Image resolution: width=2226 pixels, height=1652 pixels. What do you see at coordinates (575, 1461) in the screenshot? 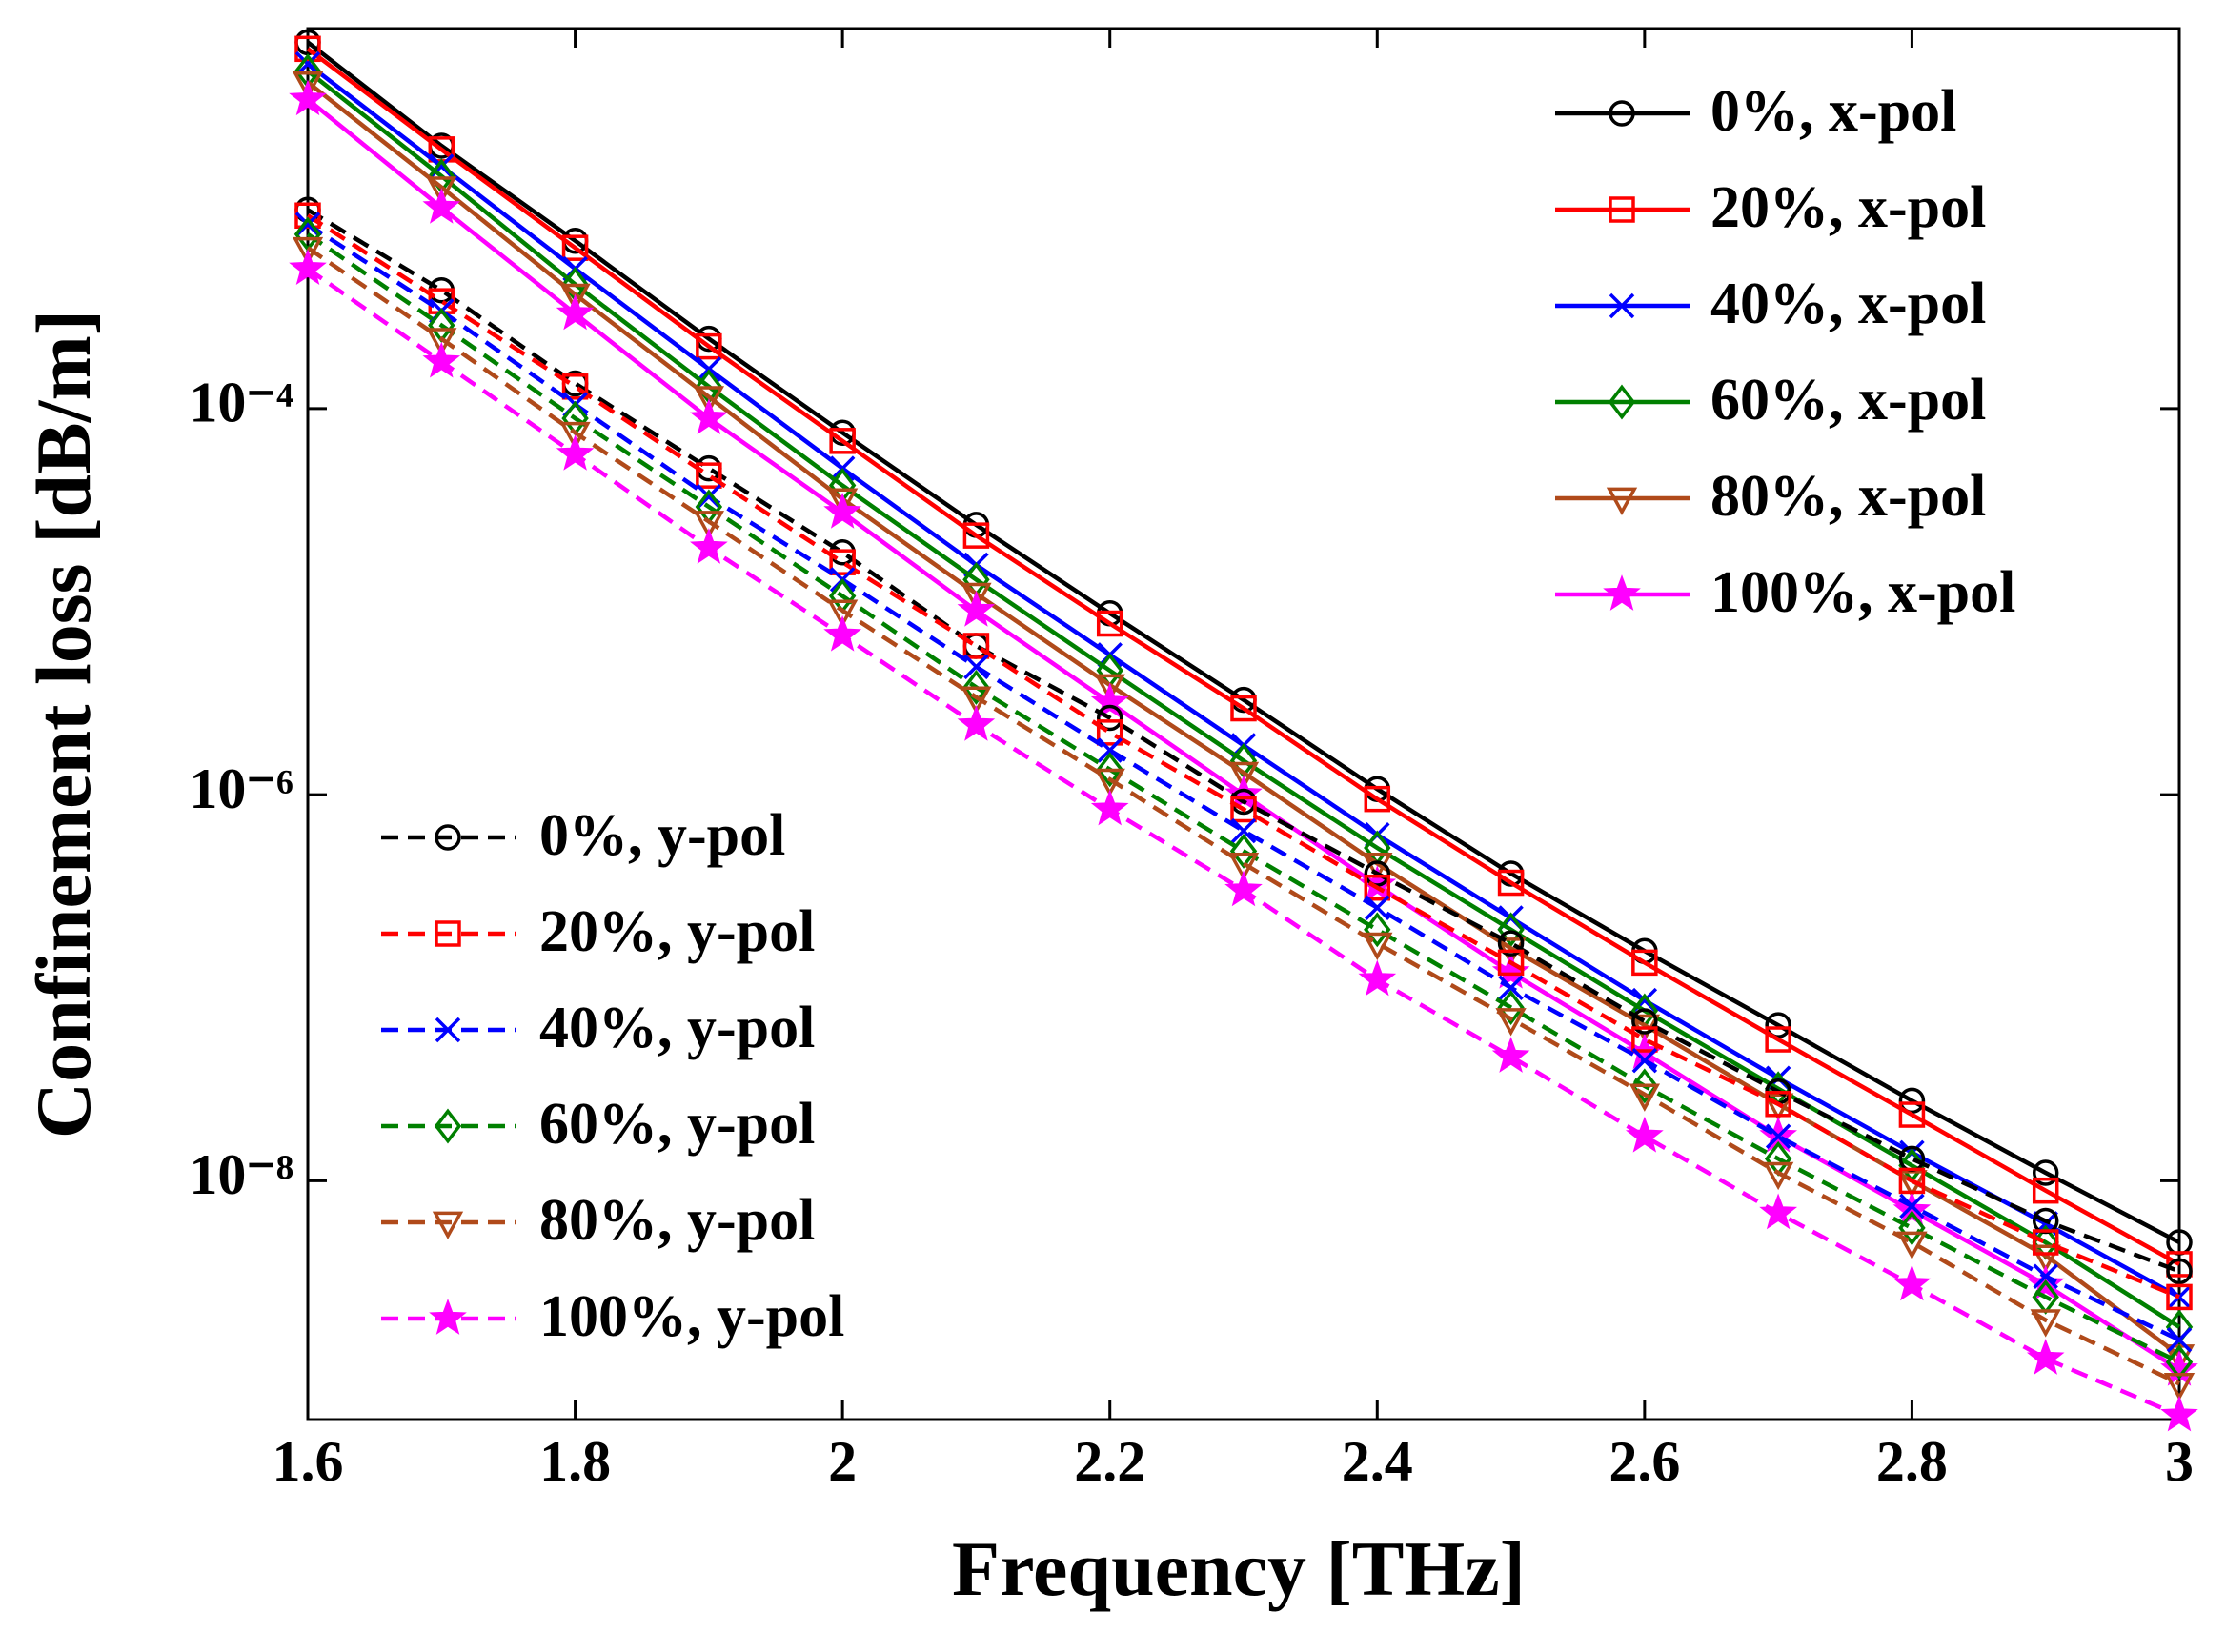
I see `x-tick-label: 1.8` at bounding box center [575, 1461].